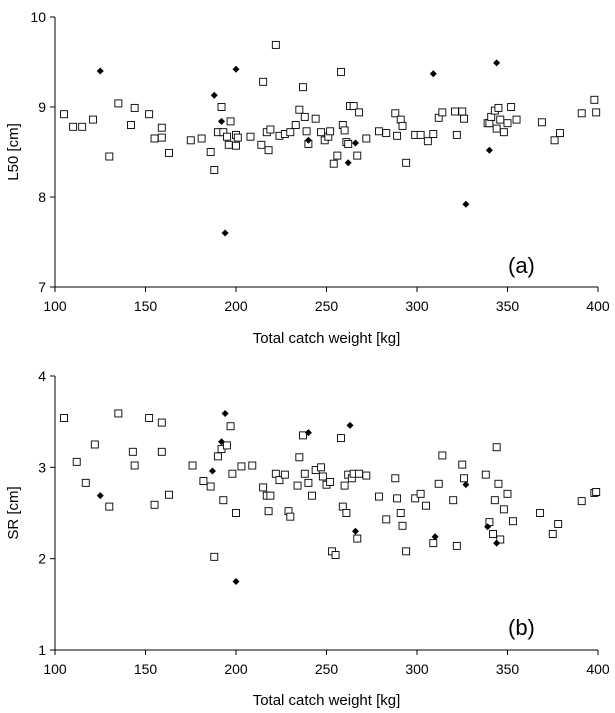 Image resolution: width=615 pixels, height=713 pixels. I want to click on y-tick-label: 1, so click(42, 650).